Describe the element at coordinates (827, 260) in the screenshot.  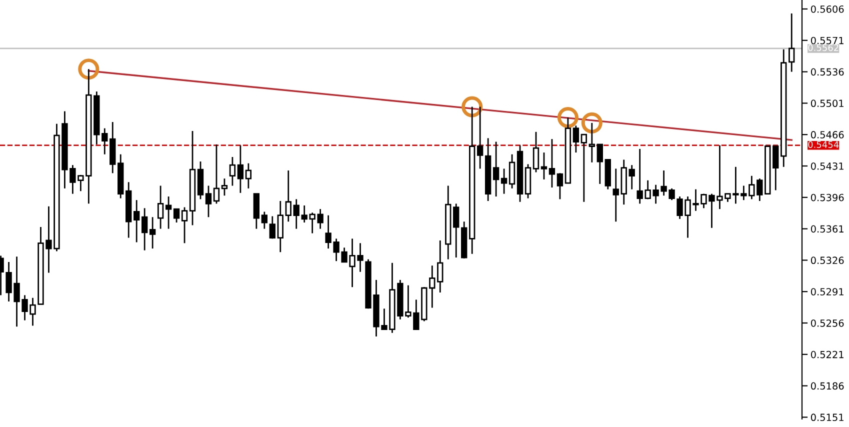
I see `y-tick-label: 0.5326` at that location.